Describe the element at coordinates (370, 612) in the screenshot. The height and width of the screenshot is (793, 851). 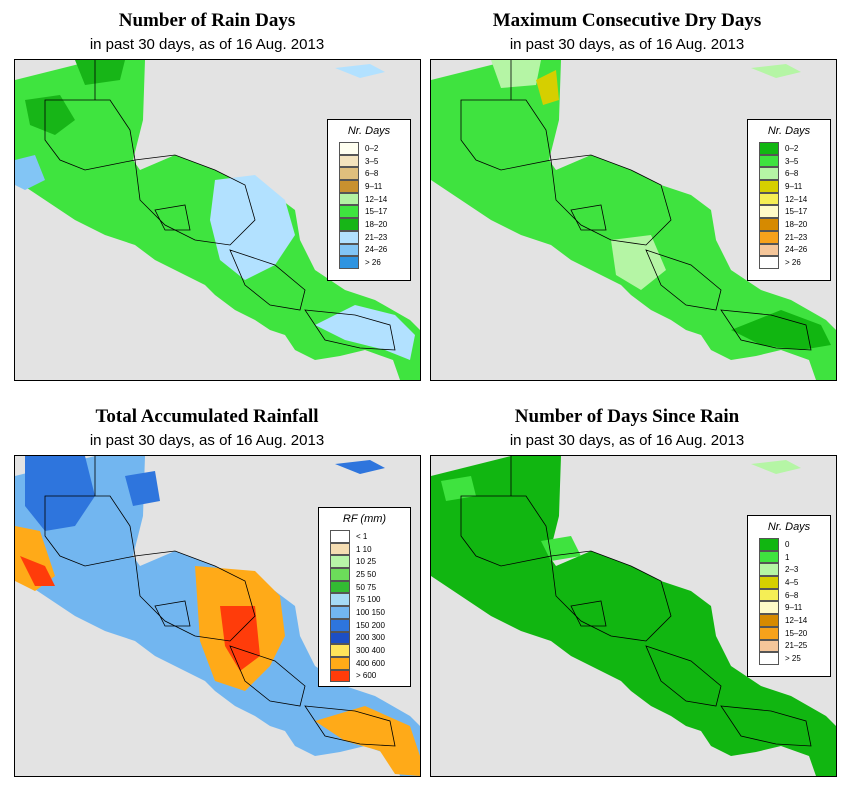
I see `legend-label: 100 150` at that location.